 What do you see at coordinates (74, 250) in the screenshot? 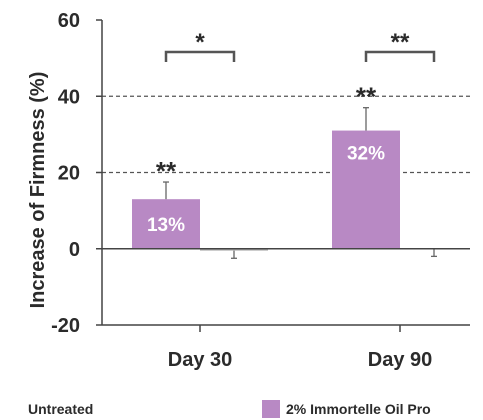
I see `y-tick-label: 0` at bounding box center [74, 250].